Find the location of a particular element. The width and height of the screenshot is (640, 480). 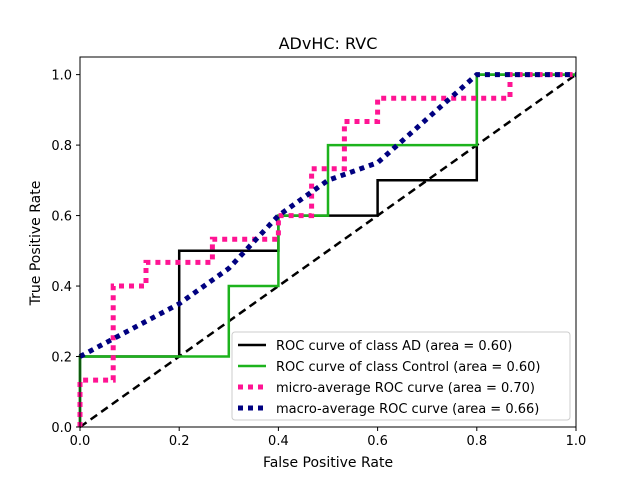

chart-title: ADvHC: RVC is located at coordinates (328, 43).